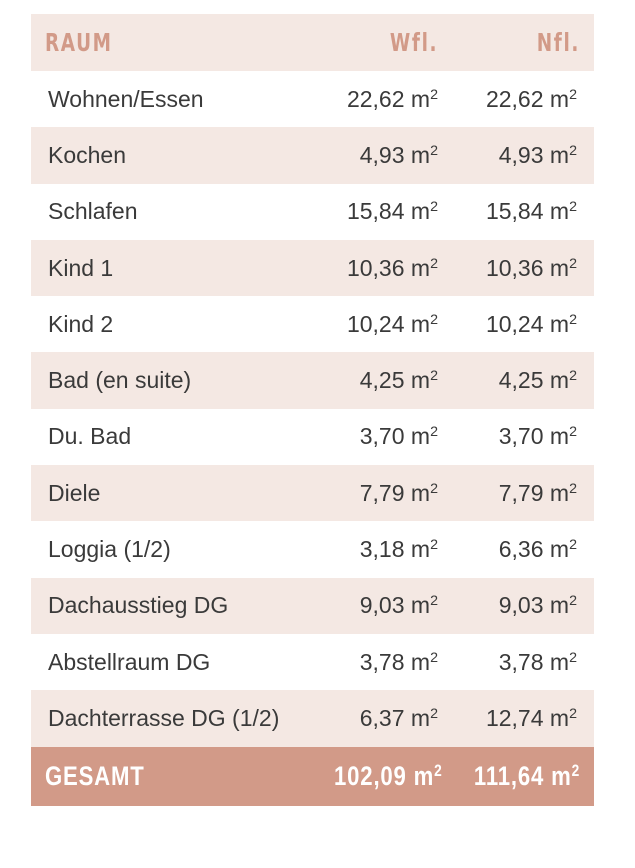 This screenshot has width=635, height=868. What do you see at coordinates (126, 98) in the screenshot?
I see `room-name: Wohnen/Essen` at bounding box center [126, 98].